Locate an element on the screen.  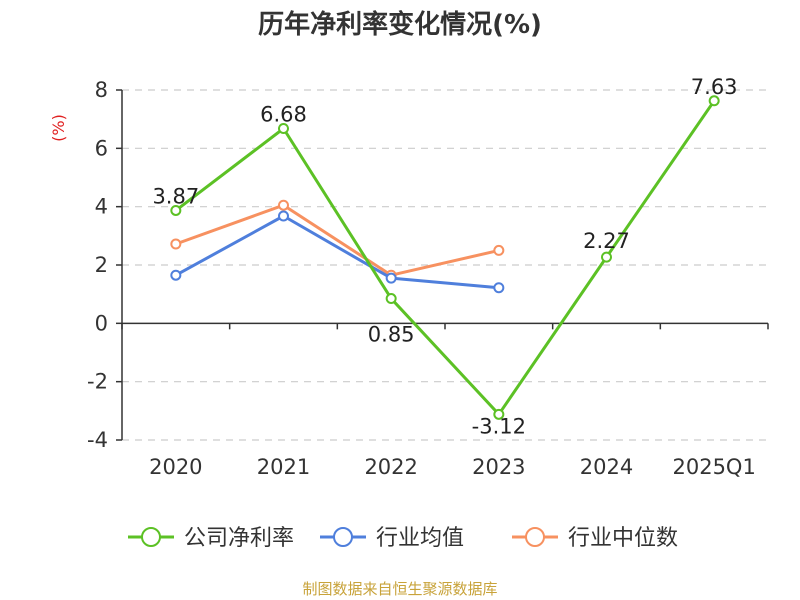
chart-title: 历年净利率变化情况(%) is located at coordinates (400, 25).